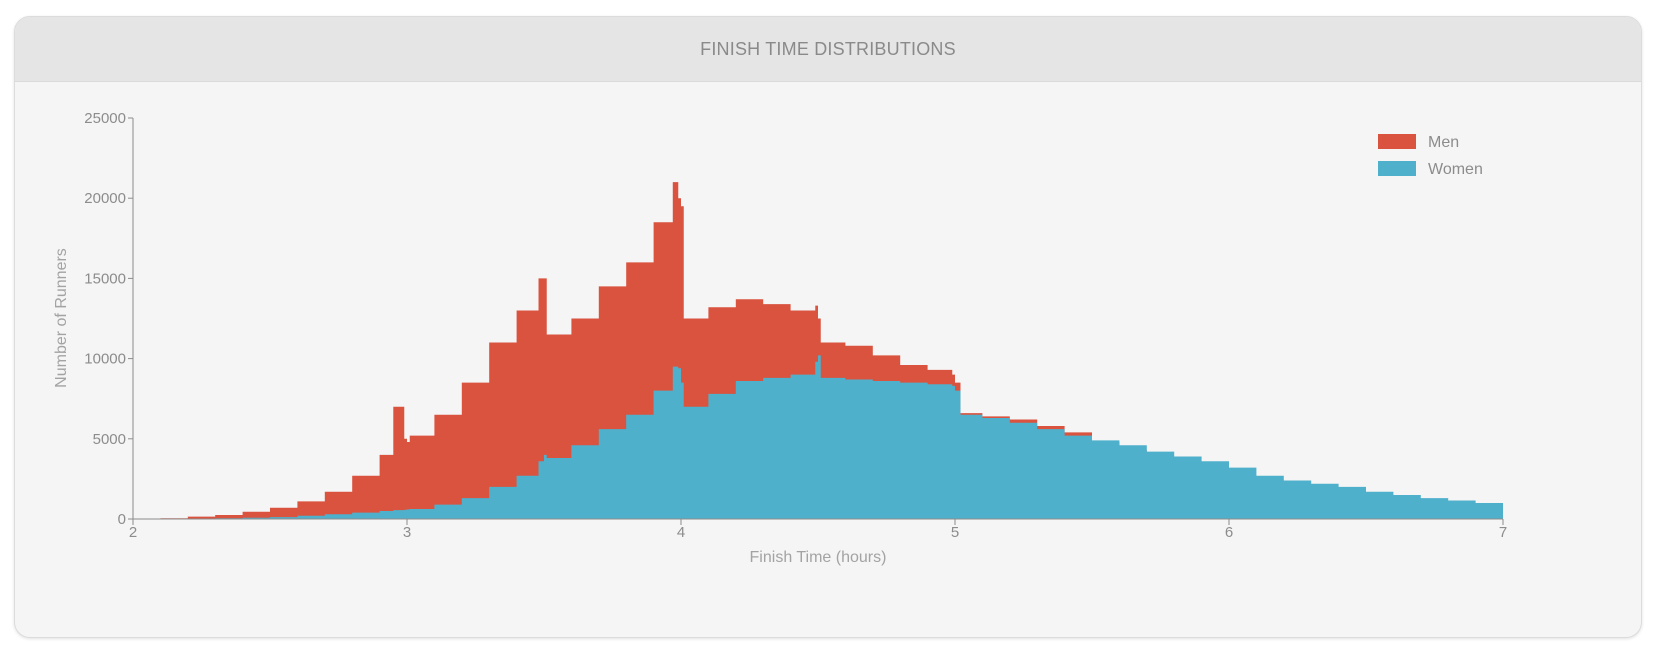  Describe the element at coordinates (133, 532) in the screenshot. I see `x-tick-label: 2` at that location.